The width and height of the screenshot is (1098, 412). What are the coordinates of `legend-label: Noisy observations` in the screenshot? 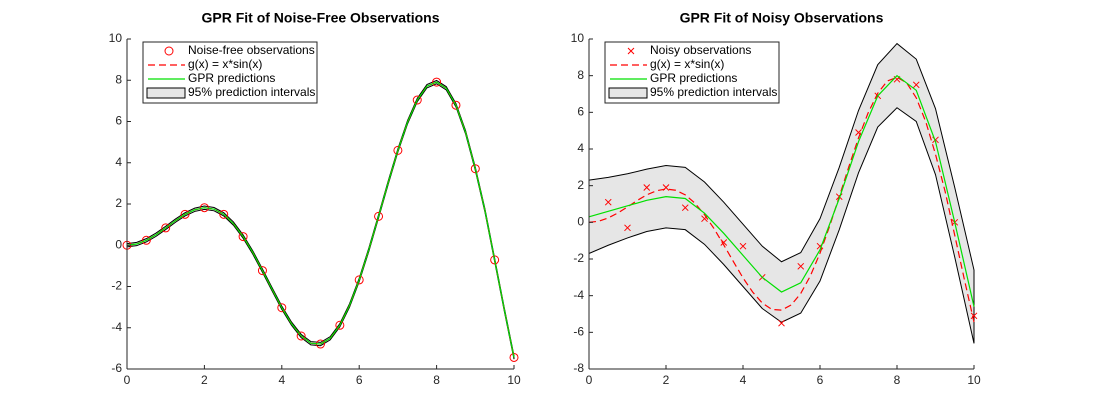 It's located at (700, 50).